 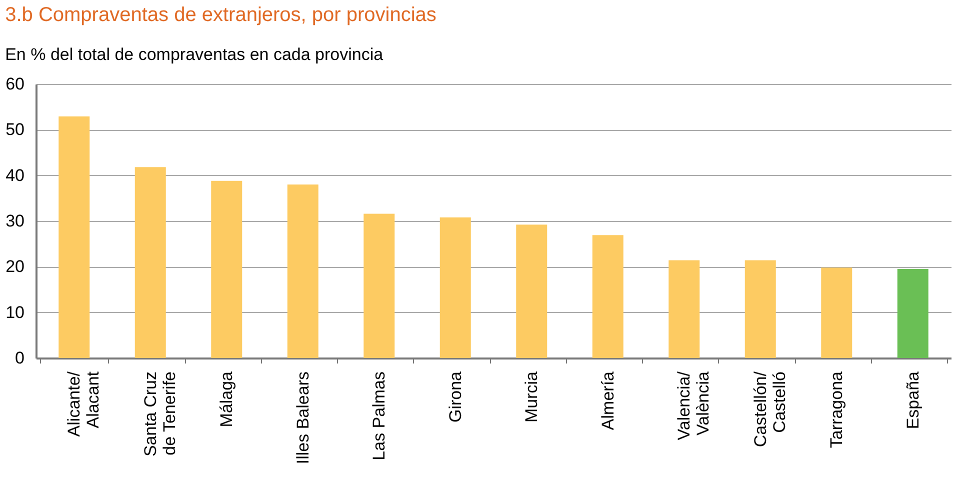 I want to click on x-tick-label: Murcia, so click(x=532, y=396).